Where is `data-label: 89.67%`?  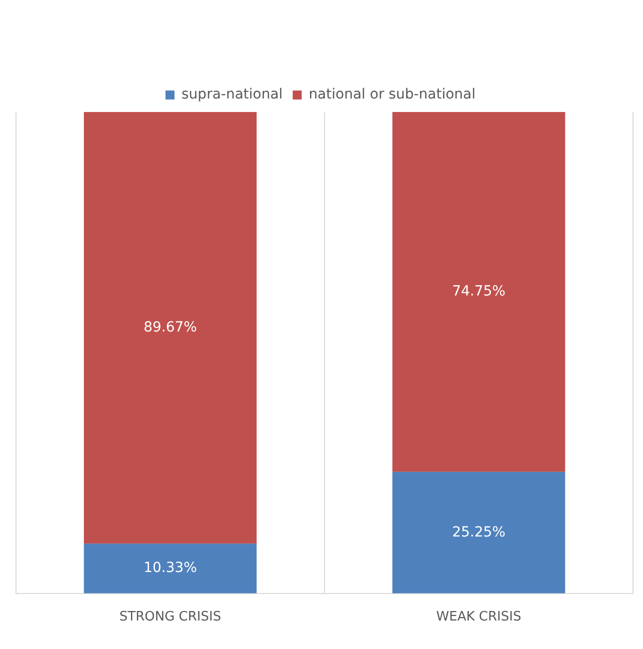 data-label: 89.67% is located at coordinates (170, 327).